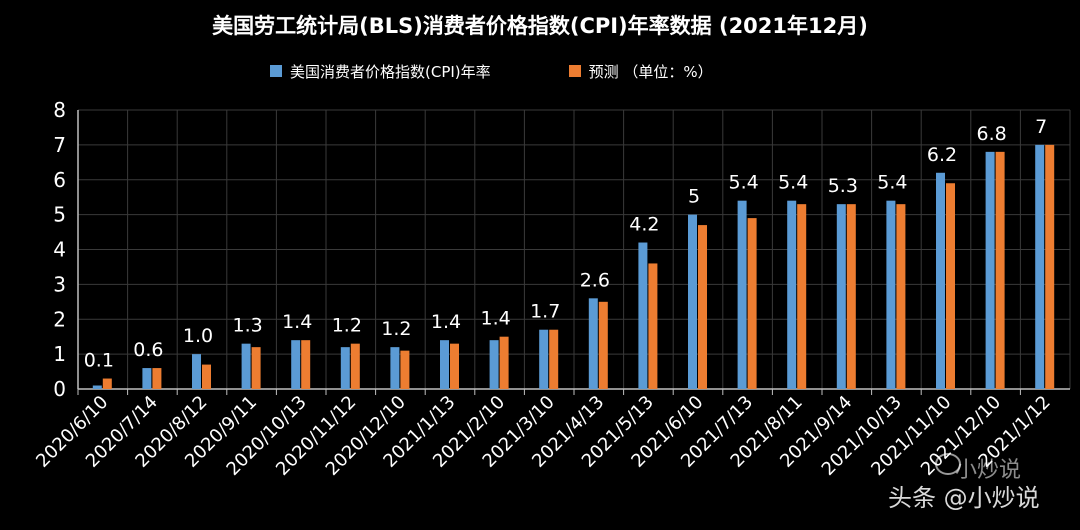  Describe the element at coordinates (964, 498) in the screenshot. I see `watermark-text: 头条 @小炒说` at that location.